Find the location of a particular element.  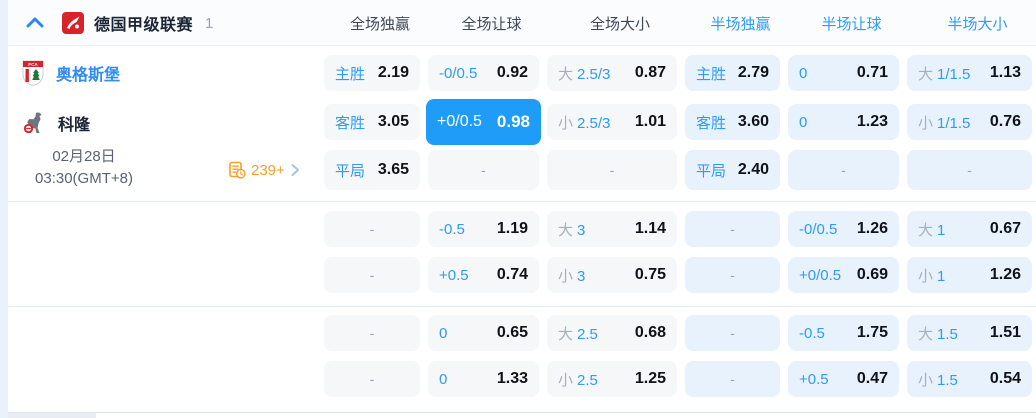

odds-cell-ht-under: 小 1/1.5 0.76 is located at coordinates (969, 122).